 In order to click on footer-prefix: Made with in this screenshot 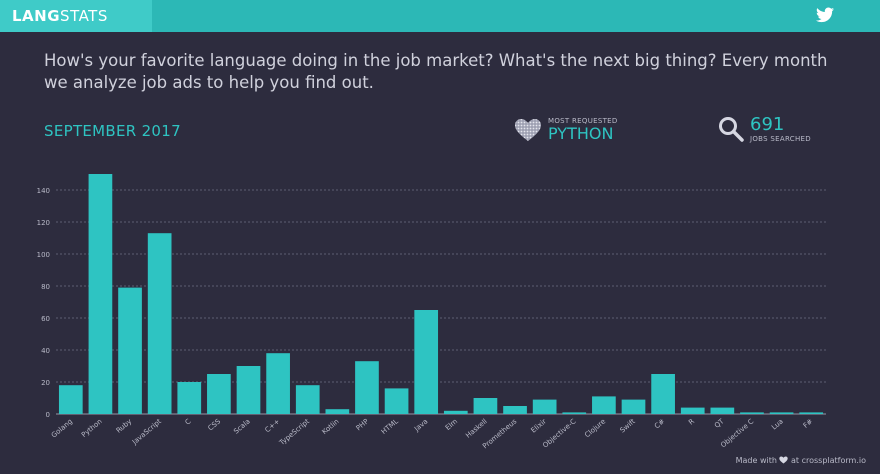, I will do `click(756, 460)`.